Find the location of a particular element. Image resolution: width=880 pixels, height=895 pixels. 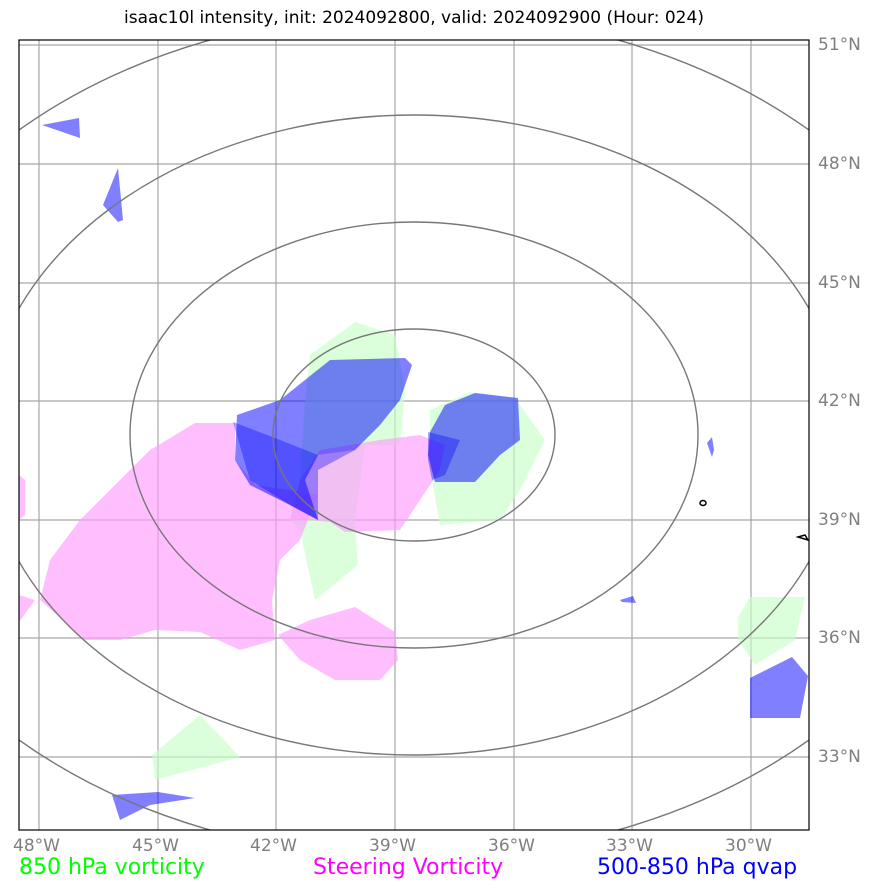

lat-label-45n: 45°N is located at coordinates (839, 283).